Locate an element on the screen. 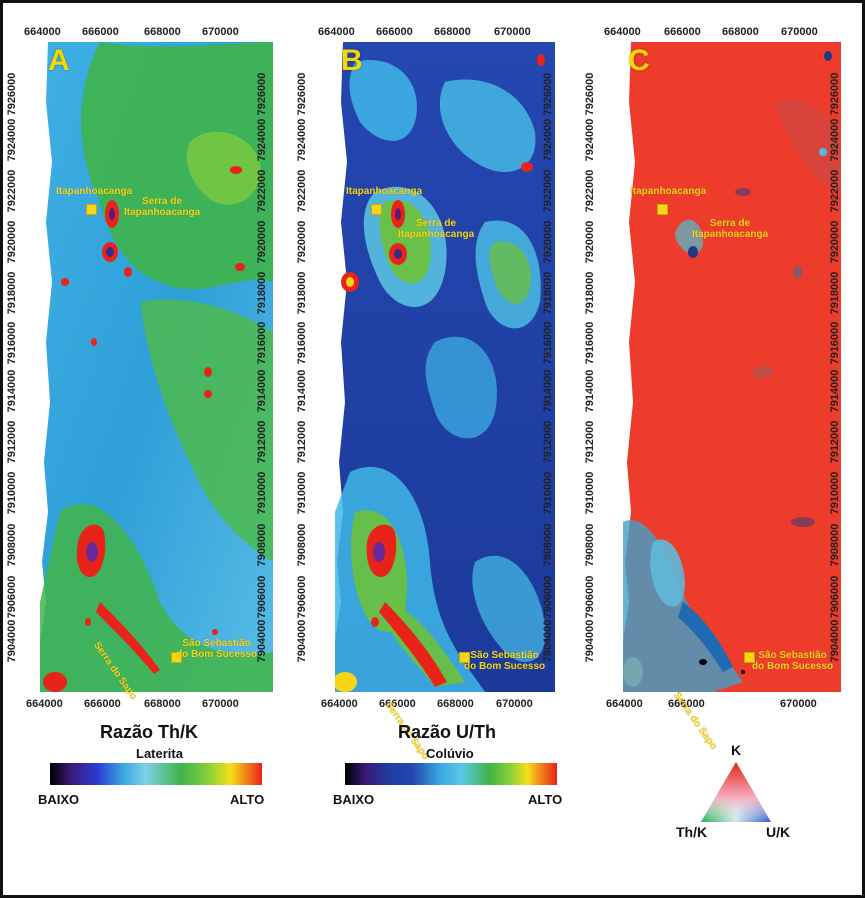 Image resolution: width=865 pixels, height=898 pixels. legend-b-subtitle: Colúvio is located at coordinates (450, 753).